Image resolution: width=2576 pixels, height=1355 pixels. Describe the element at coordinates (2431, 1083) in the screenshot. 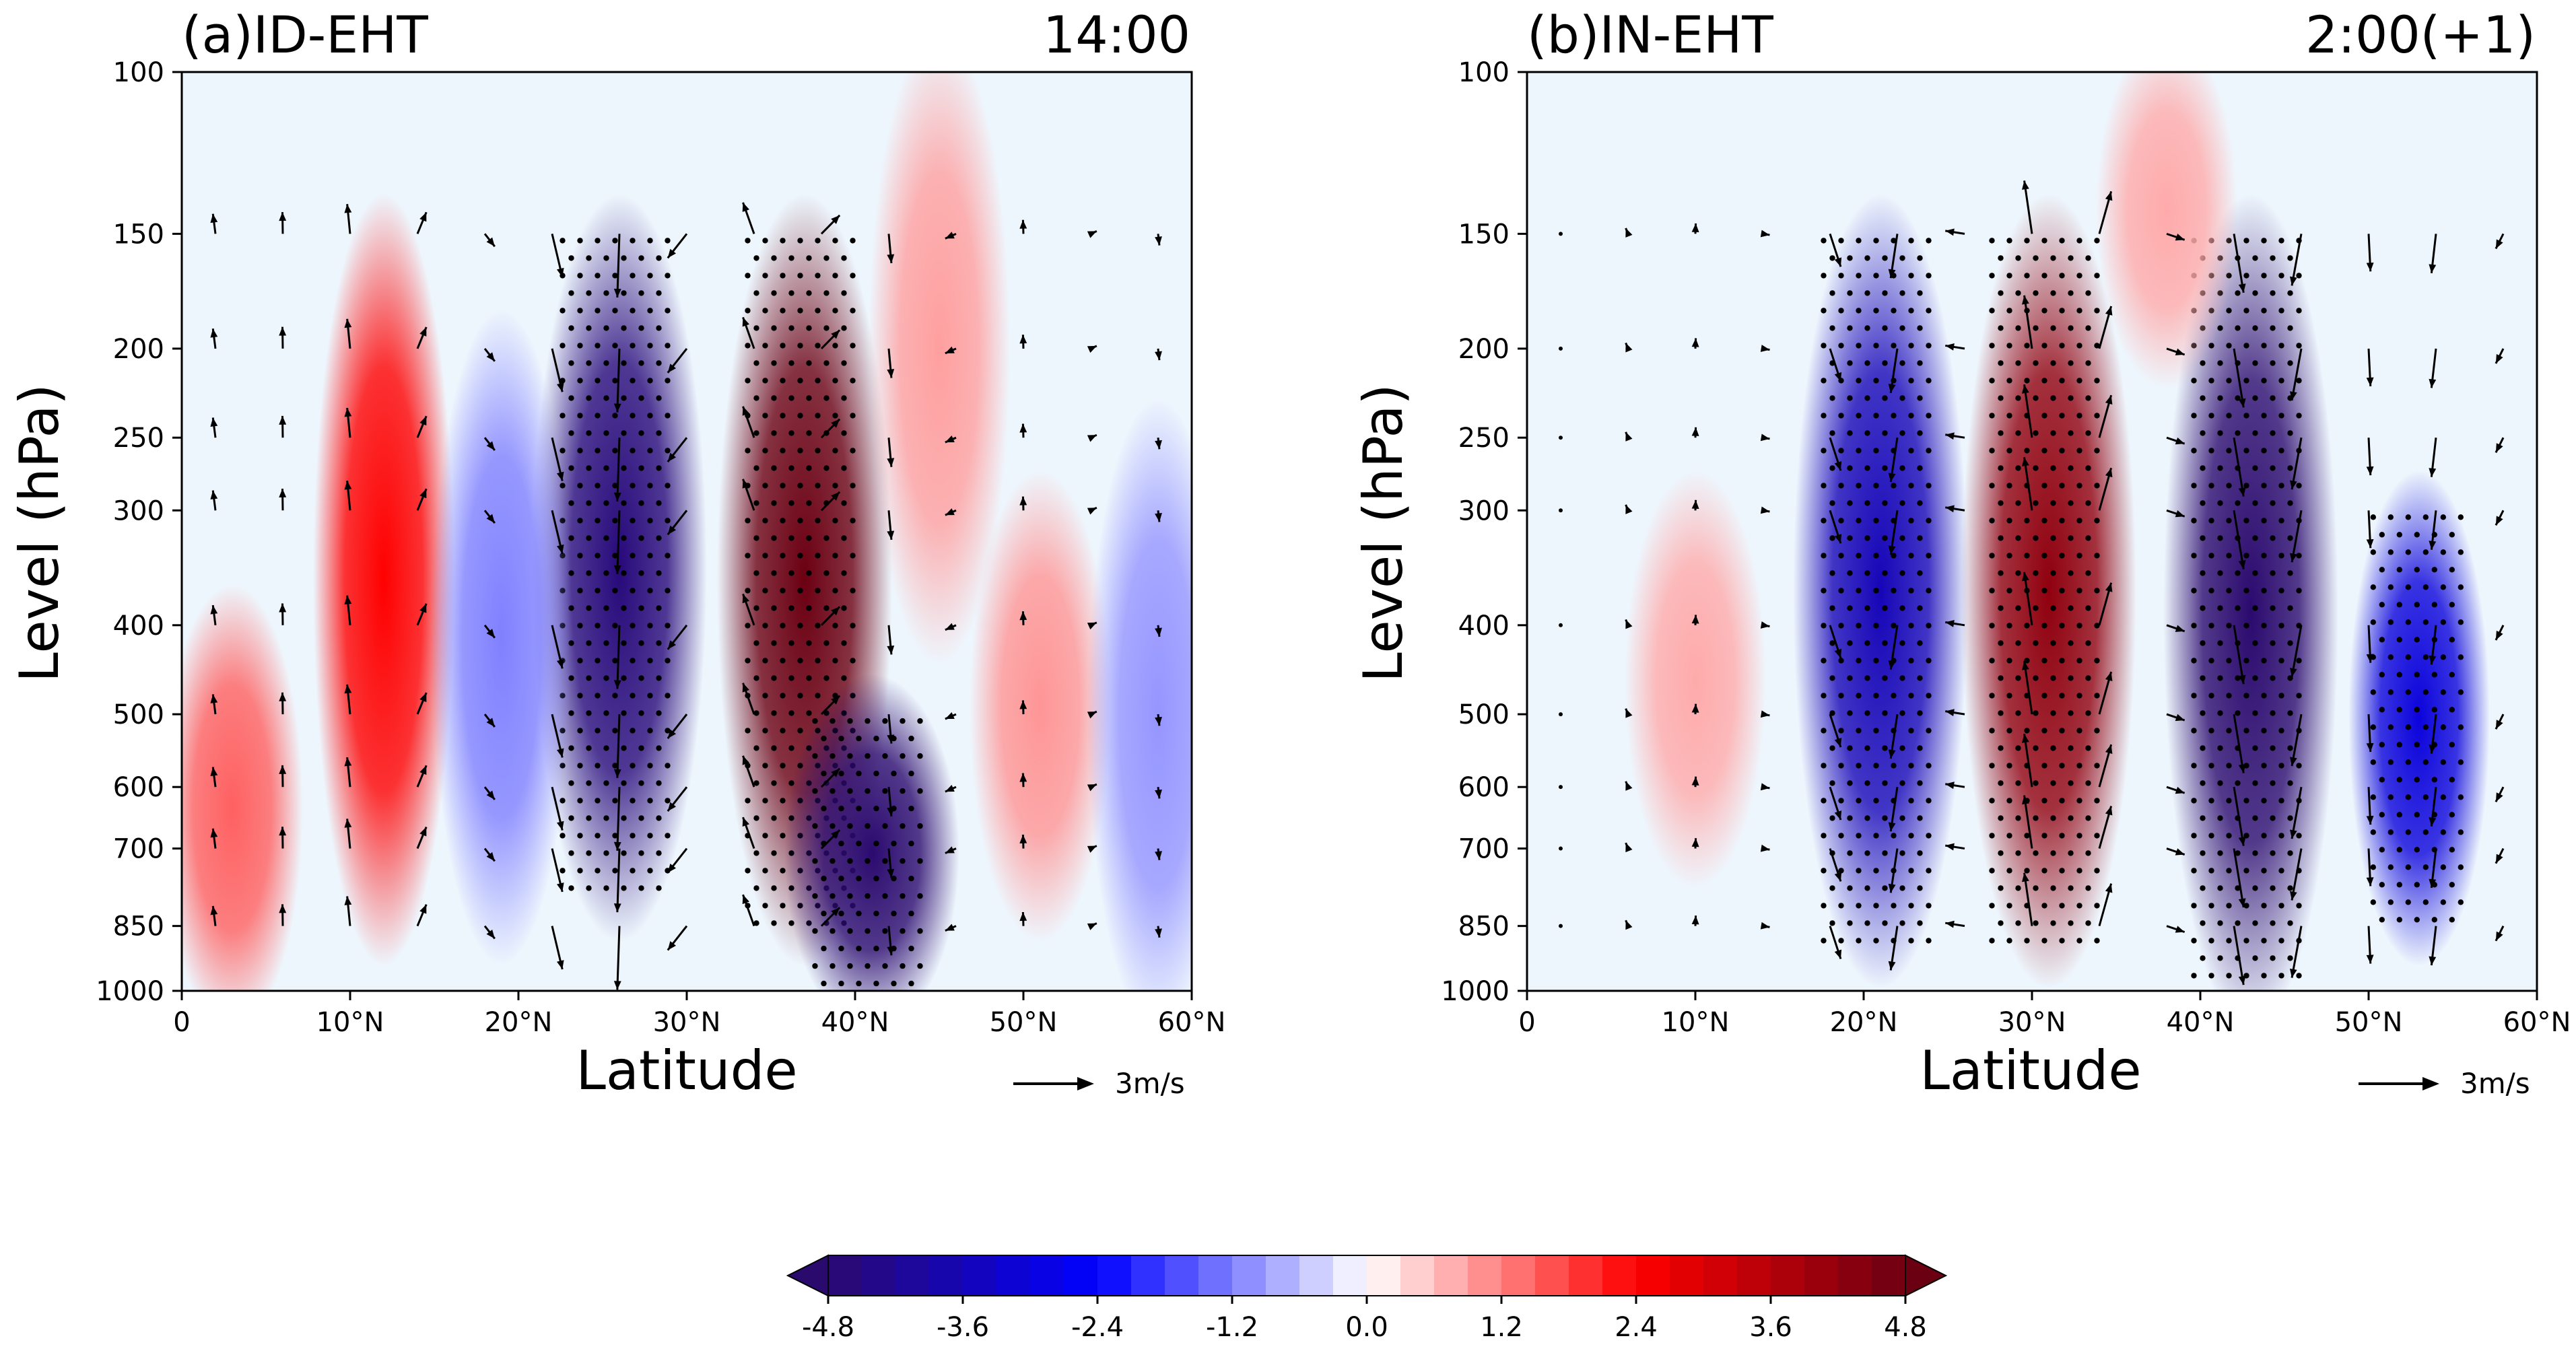

I see `panel-b-key-arrowhead` at that location.